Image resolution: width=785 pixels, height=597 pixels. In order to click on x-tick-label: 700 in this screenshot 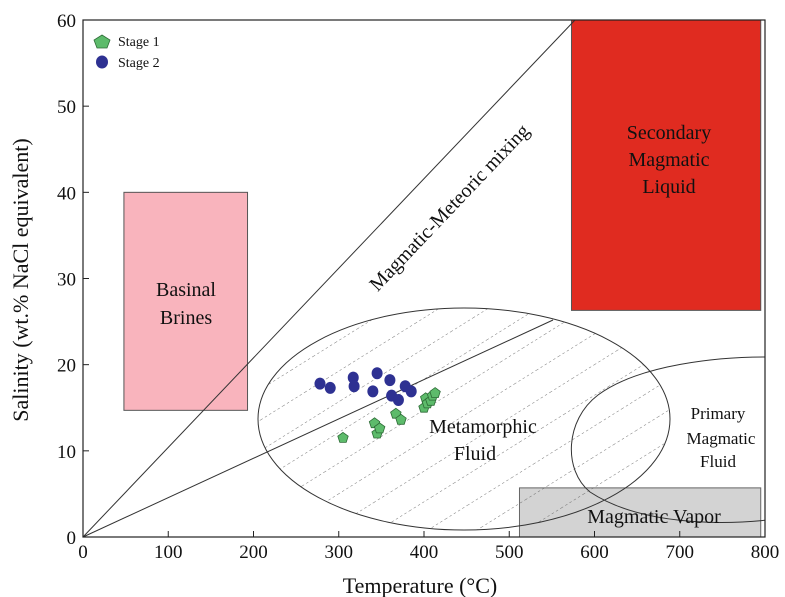, I will do `click(680, 552)`.